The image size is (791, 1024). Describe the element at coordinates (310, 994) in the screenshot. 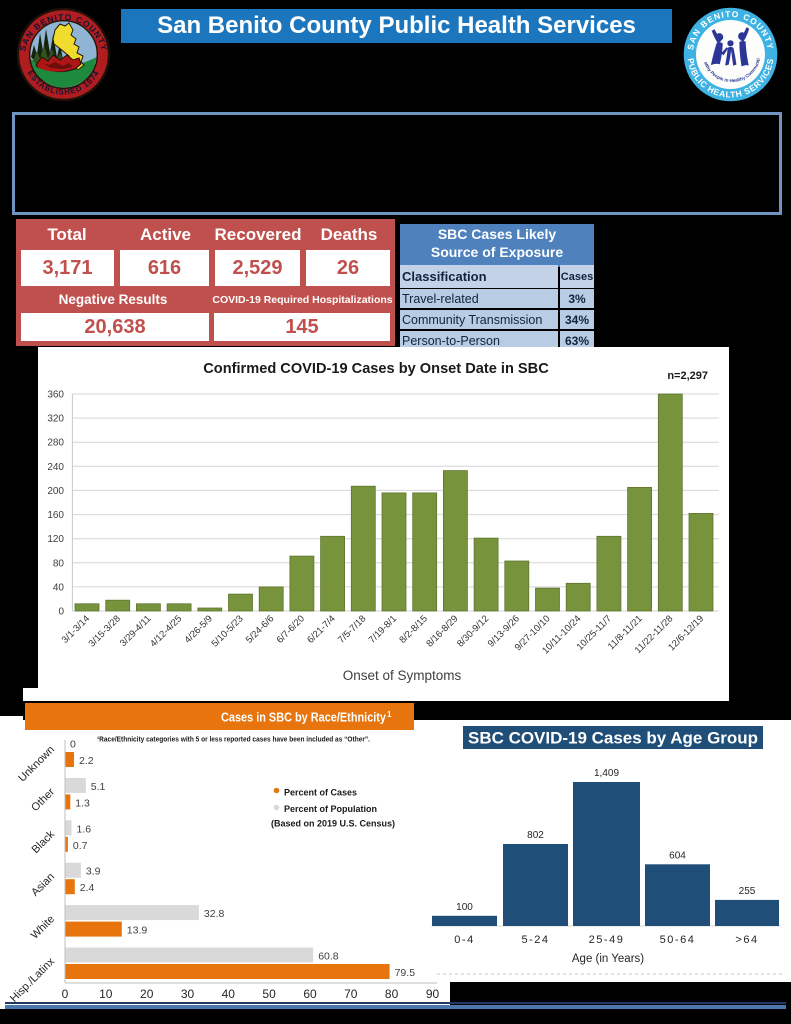

I see `svg-text: 60` at that location.